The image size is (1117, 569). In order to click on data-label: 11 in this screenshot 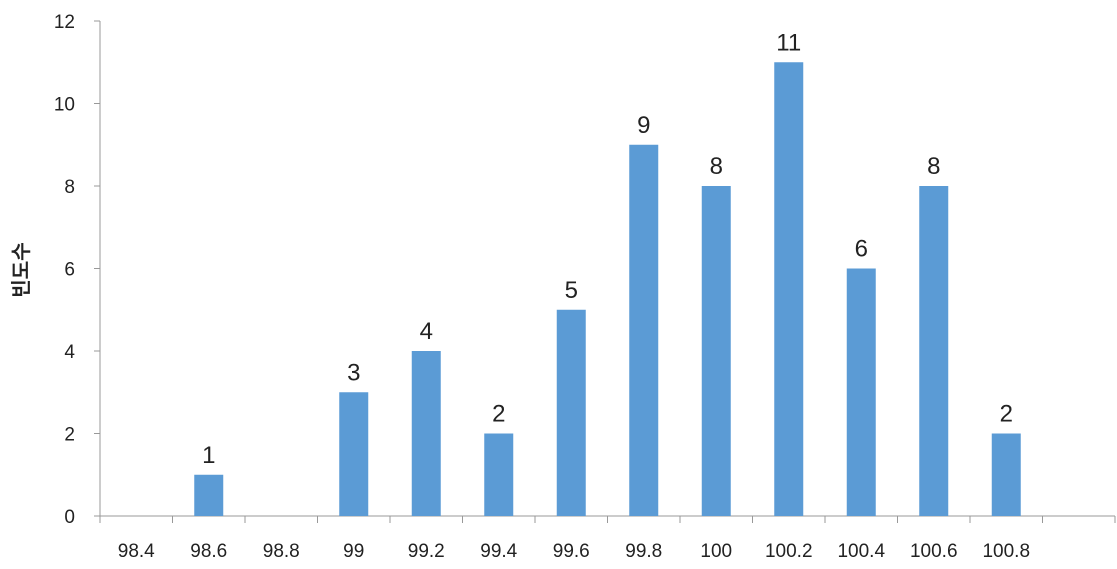, I will do `click(788, 42)`.